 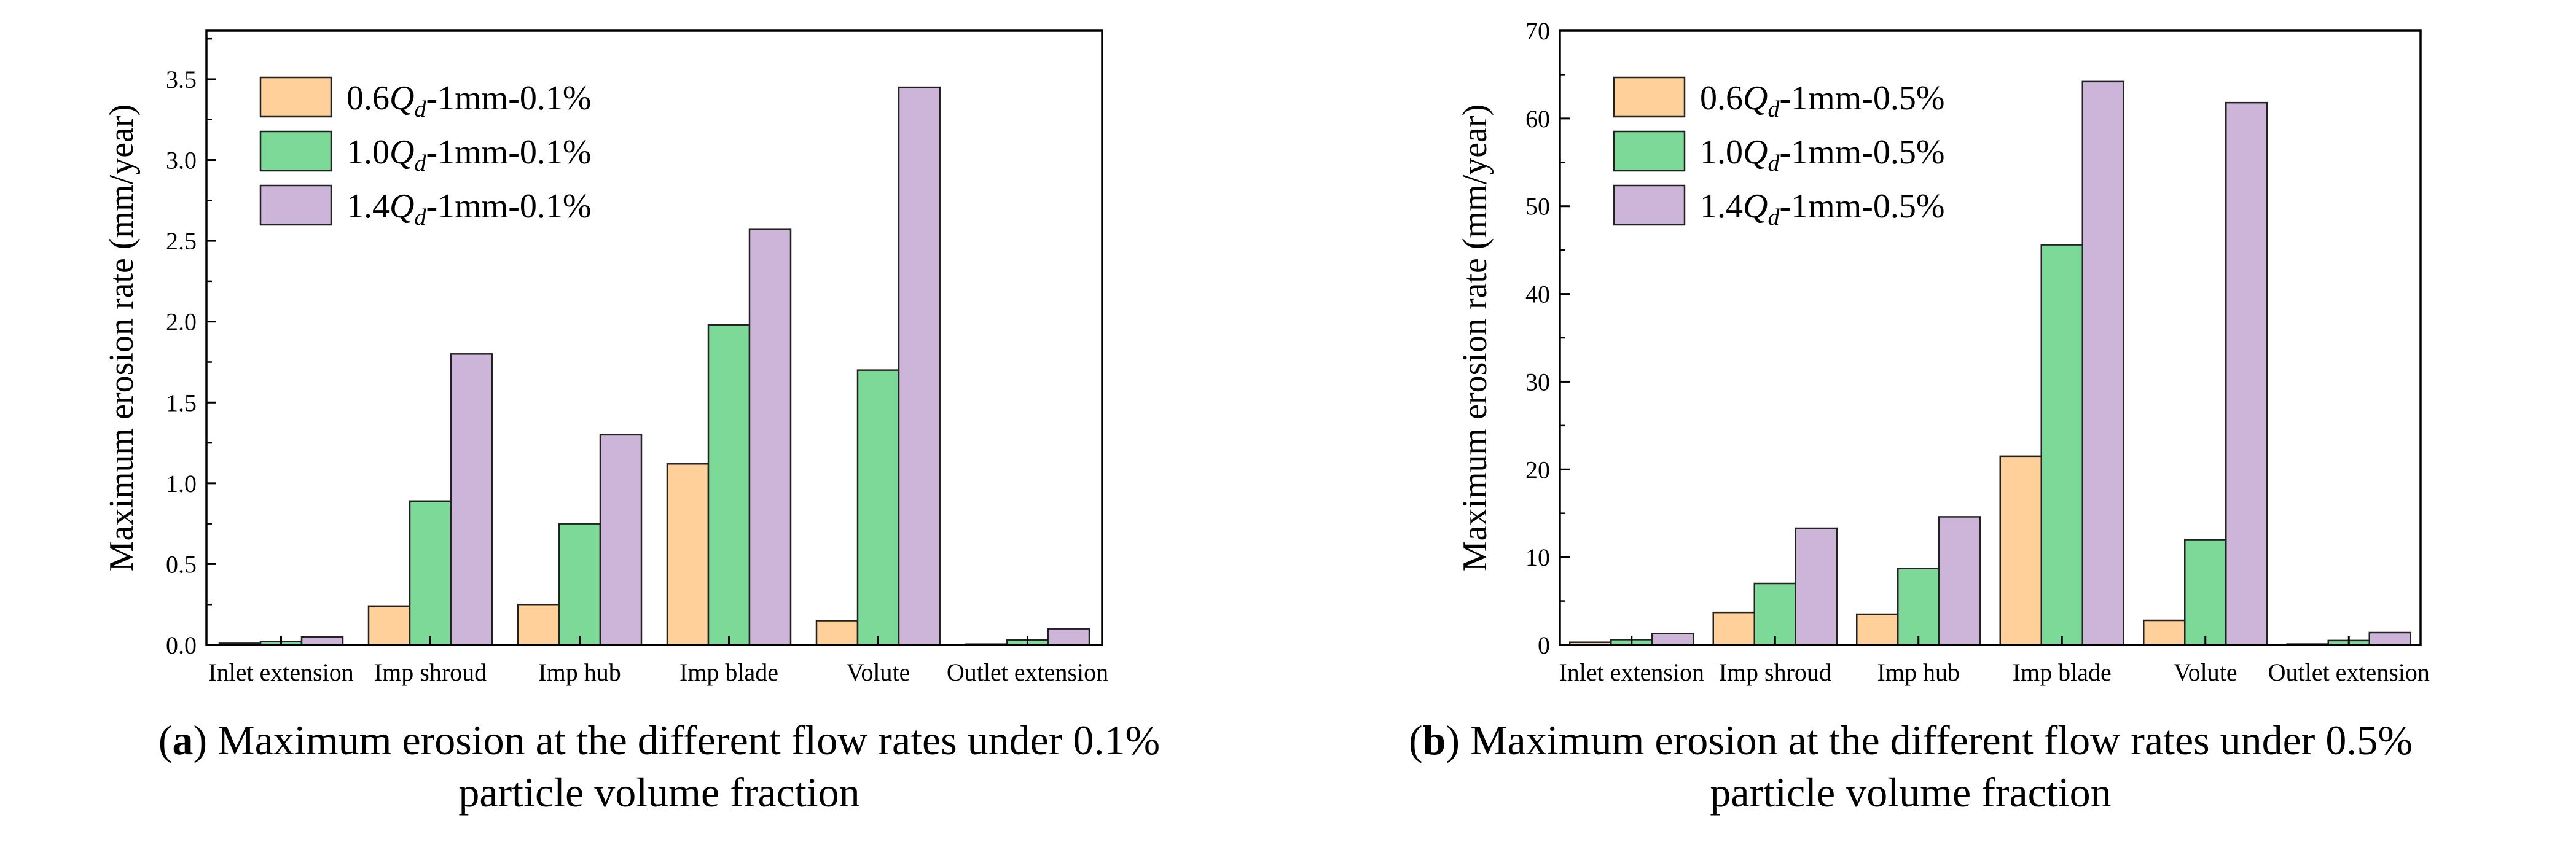 What do you see at coordinates (770, 437) in the screenshot?
I see `bar-1.4Qd-1mm-0.1%-Imp blade` at bounding box center [770, 437].